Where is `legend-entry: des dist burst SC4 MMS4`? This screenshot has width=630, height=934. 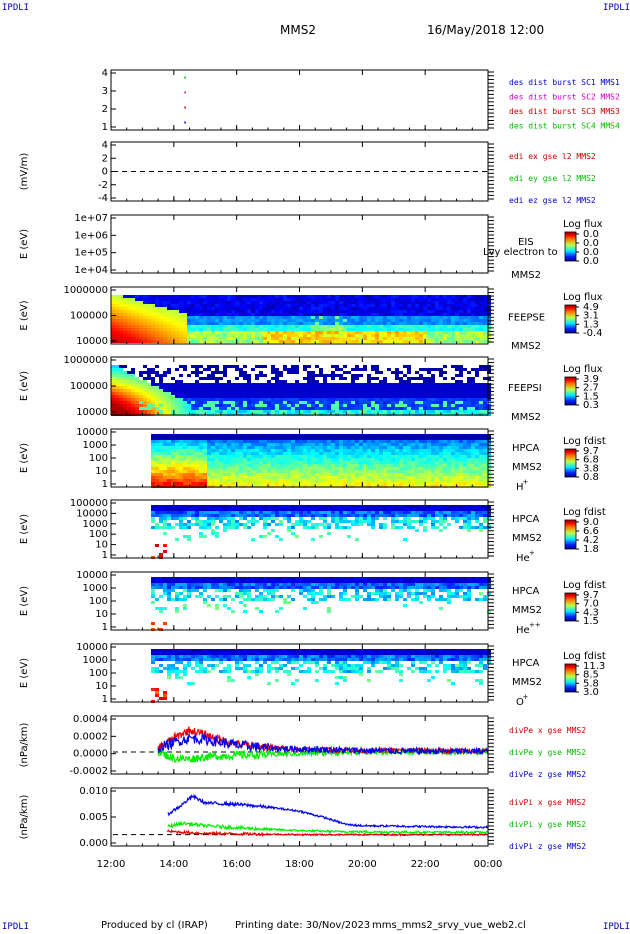
legend-entry: des dist burst SC4 MMS4 is located at coordinates (564, 126).